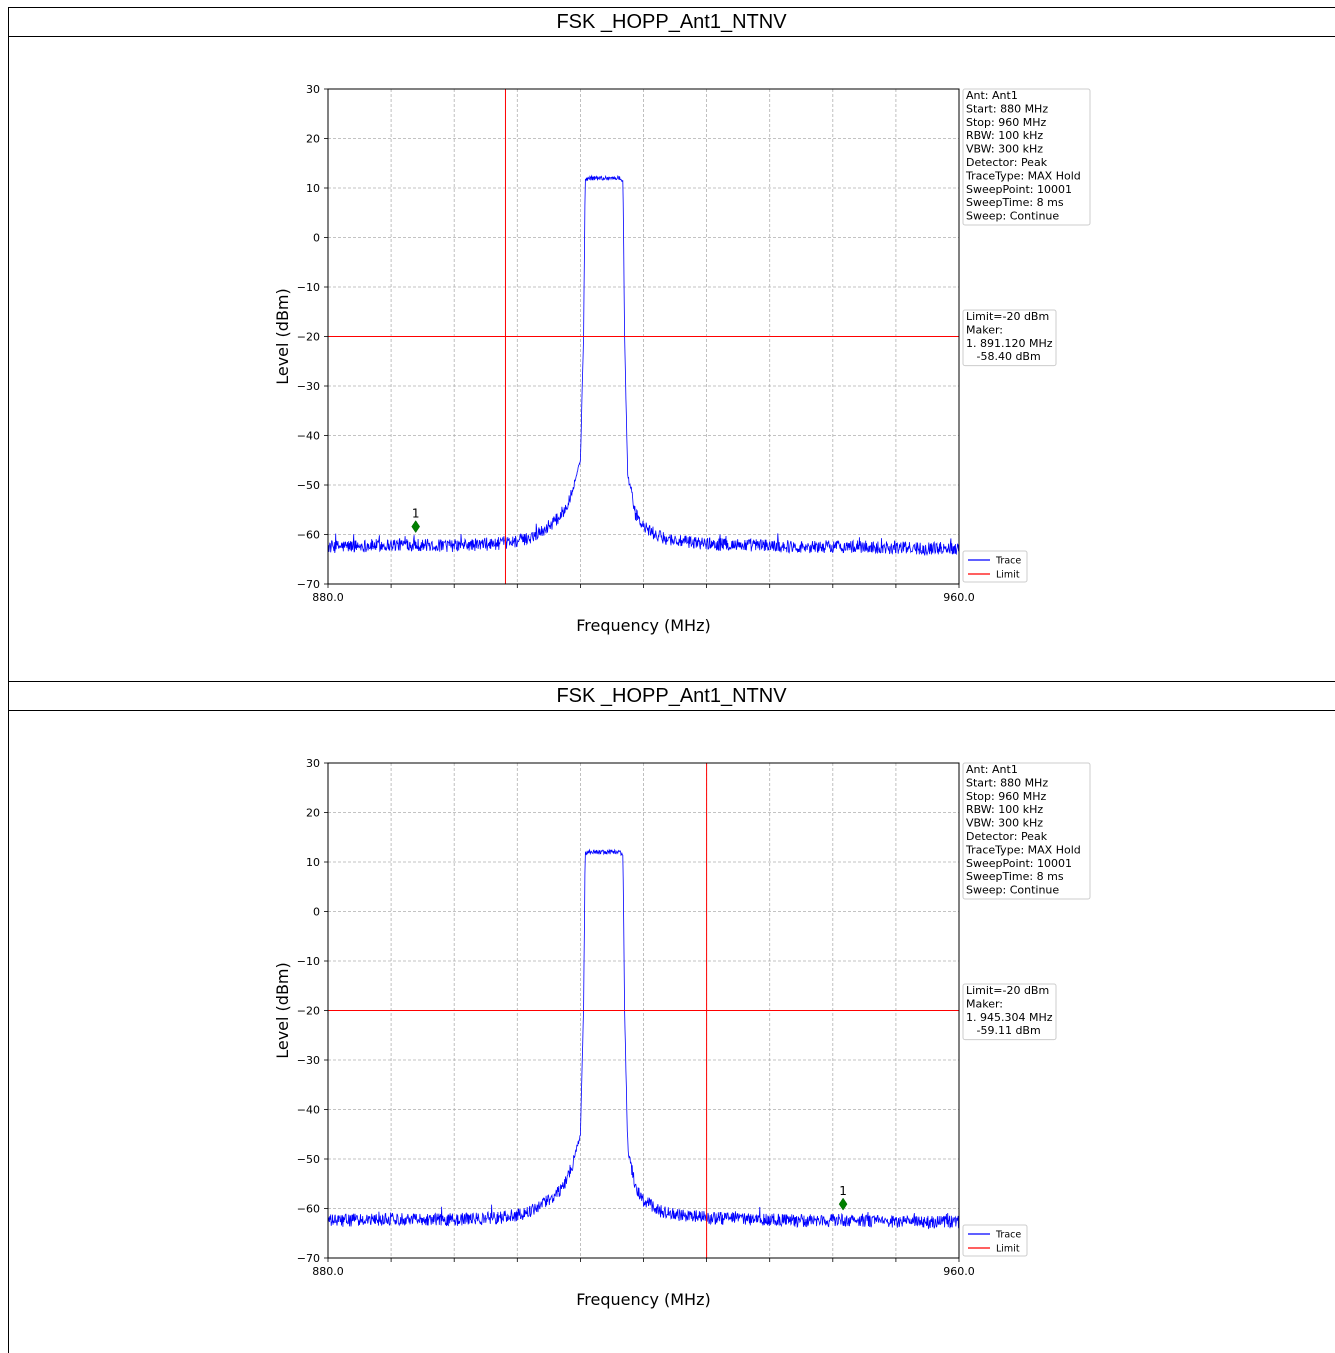  Describe the element at coordinates (1003, 1030) in the screenshot. I see `marker-info-line: -59.11 dBm` at that location.